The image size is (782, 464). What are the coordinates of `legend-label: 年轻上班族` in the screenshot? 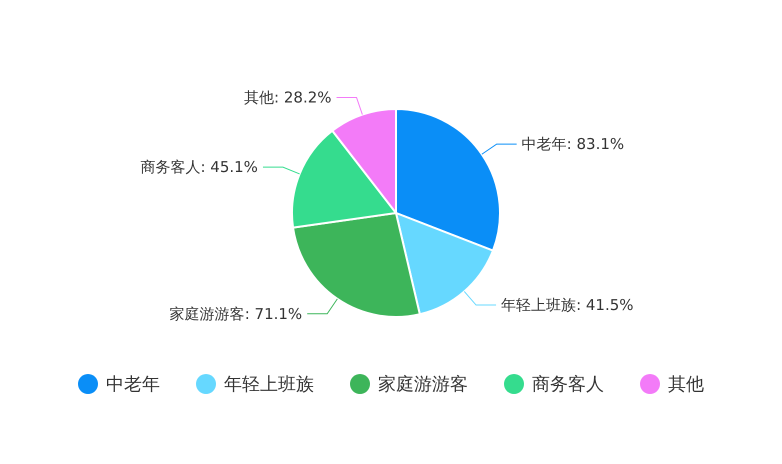 It's located at (269, 384).